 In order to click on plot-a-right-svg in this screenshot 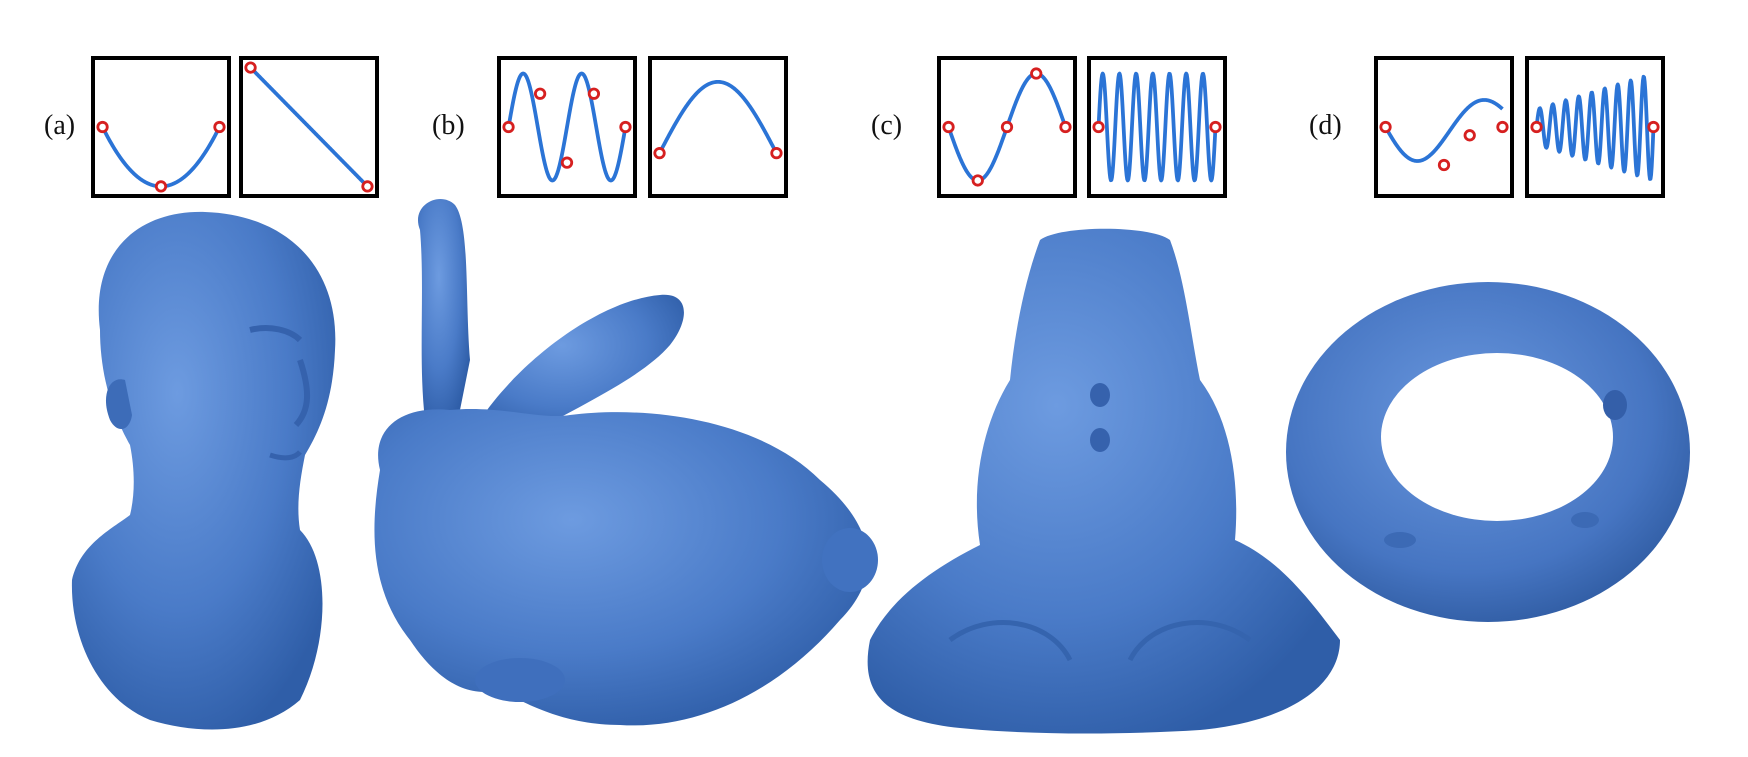, I will do `click(309, 127)`.